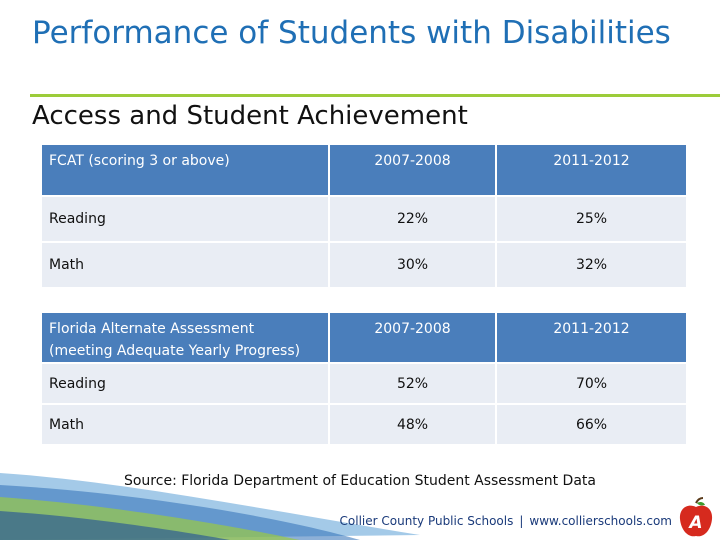  Describe the element at coordinates (600, 521) in the screenshot. I see `footer-url: www.collierschools.com` at that location.